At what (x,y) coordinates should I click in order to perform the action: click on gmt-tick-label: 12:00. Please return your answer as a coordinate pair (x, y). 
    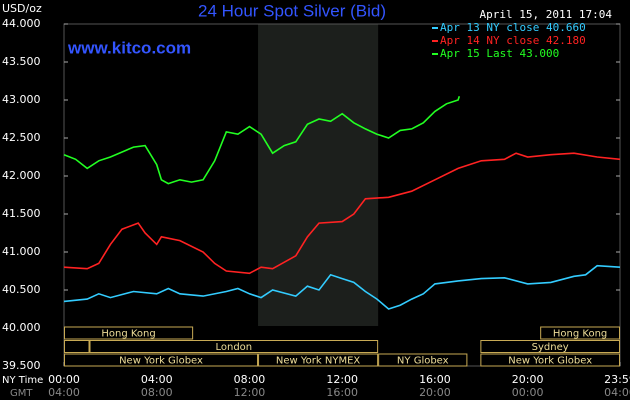
    Looking at the image, I should click on (250, 392).